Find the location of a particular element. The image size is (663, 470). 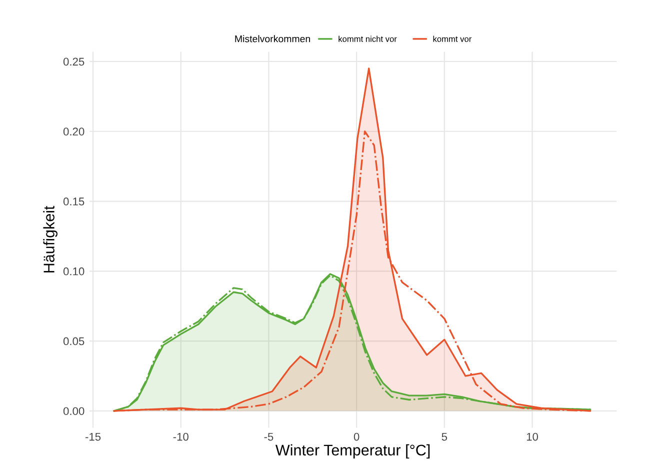

x-tick-label: -15 is located at coordinates (93, 436).